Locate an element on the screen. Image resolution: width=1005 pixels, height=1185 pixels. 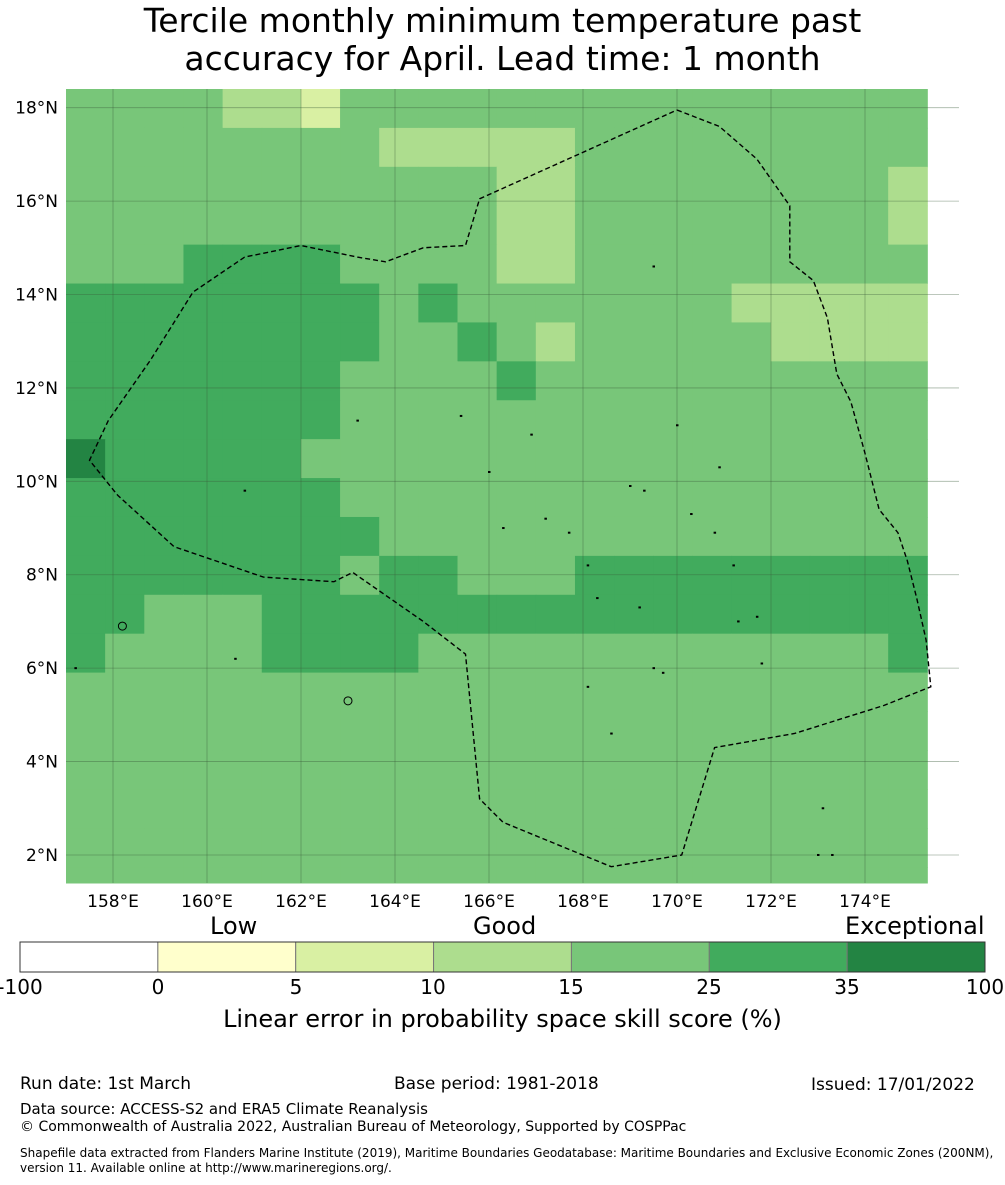
lon-tick-label: 170°E is located at coordinates (677, 902).